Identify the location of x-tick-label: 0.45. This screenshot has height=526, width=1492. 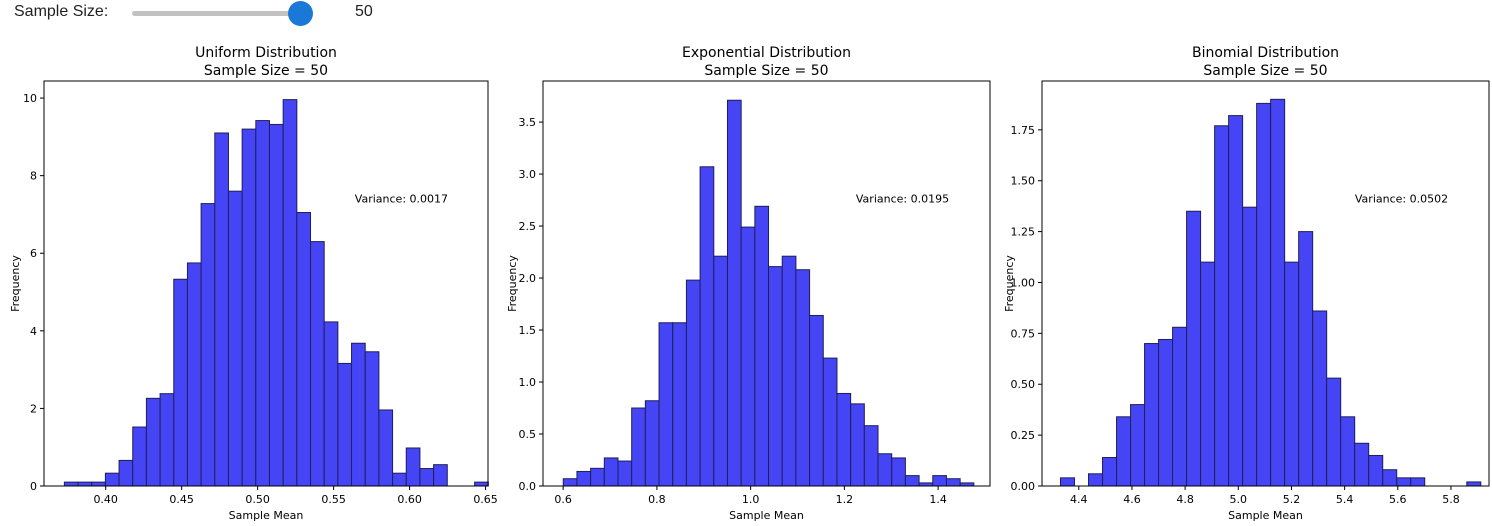
(181, 499).